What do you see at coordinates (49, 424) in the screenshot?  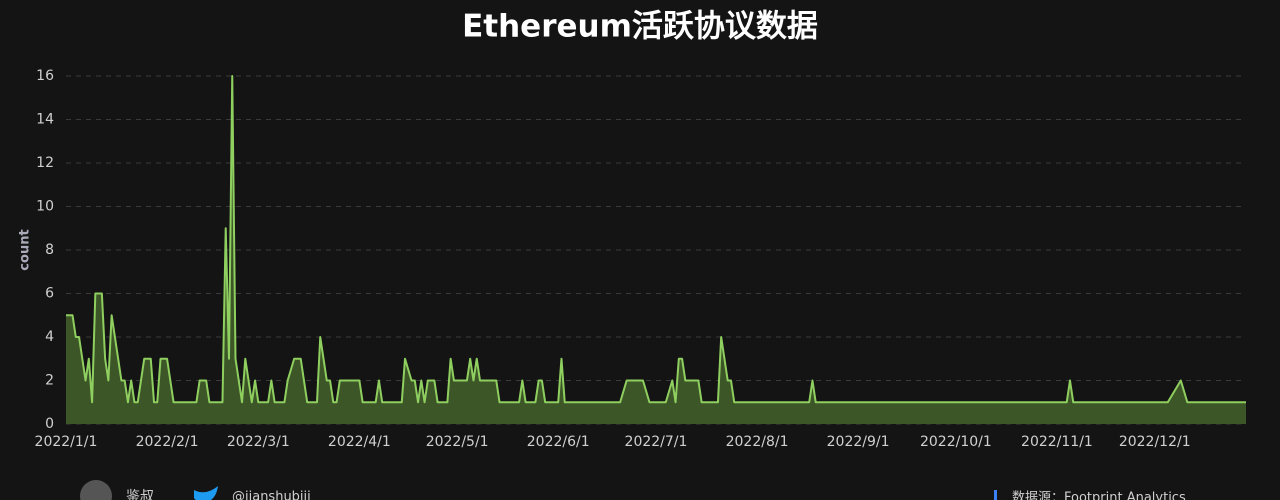 I see `y-tick-label: 0` at bounding box center [49, 424].